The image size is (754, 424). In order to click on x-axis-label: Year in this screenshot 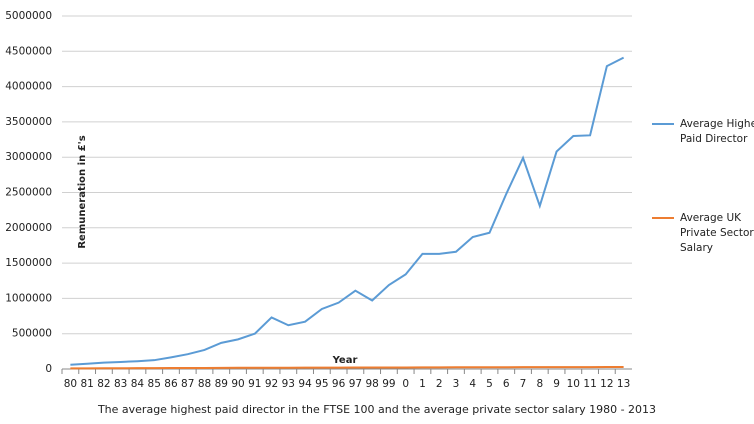, I will do `click(345, 360)`.